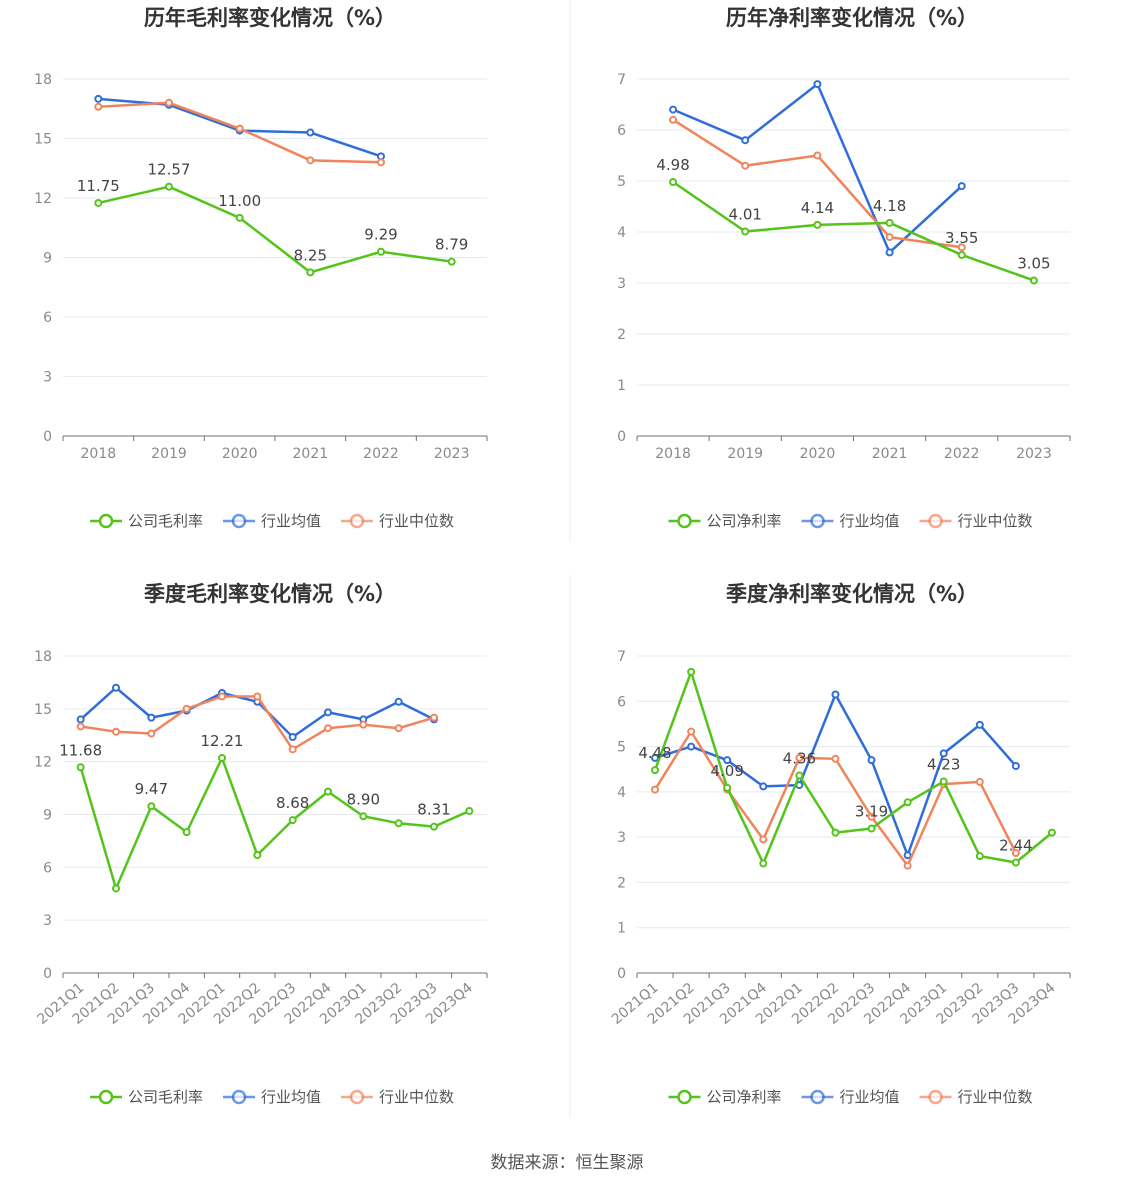 The width and height of the screenshot is (1134, 1188). What do you see at coordinates (1033, 263) in the screenshot?
I see `data-label: 3.05` at bounding box center [1033, 263].